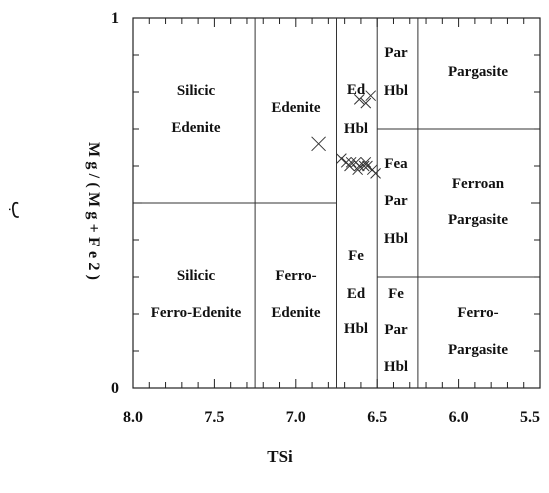 This screenshot has width=549, height=493. I want to click on x-tick-label: 5.5, so click(530, 417).